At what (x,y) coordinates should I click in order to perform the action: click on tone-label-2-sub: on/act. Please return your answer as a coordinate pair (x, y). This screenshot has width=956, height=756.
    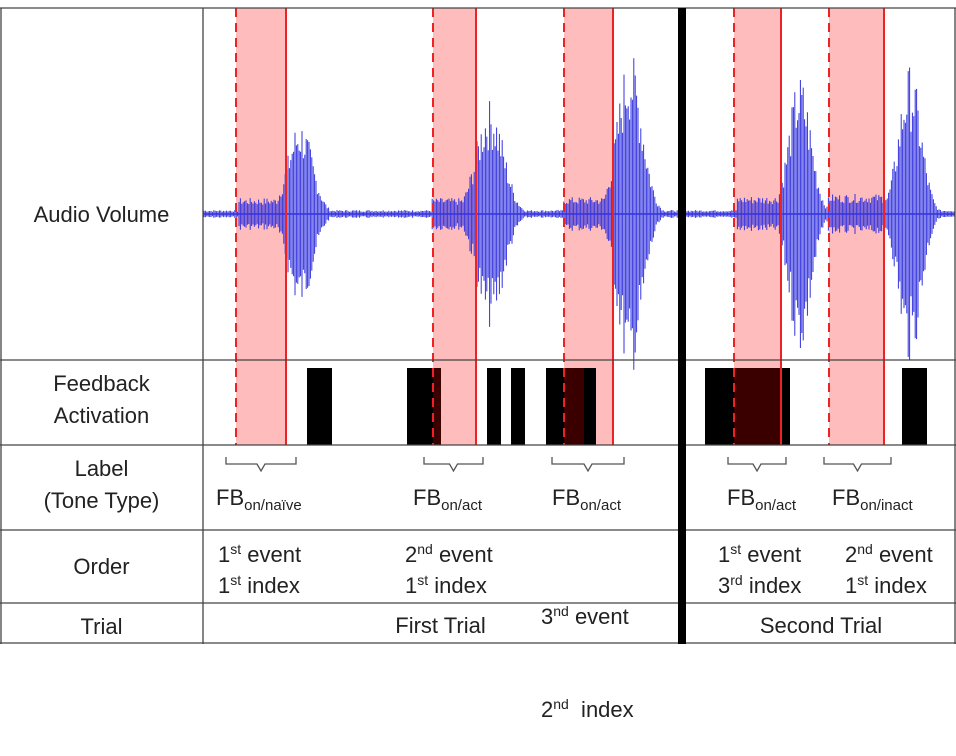
    Looking at the image, I should click on (461, 505).